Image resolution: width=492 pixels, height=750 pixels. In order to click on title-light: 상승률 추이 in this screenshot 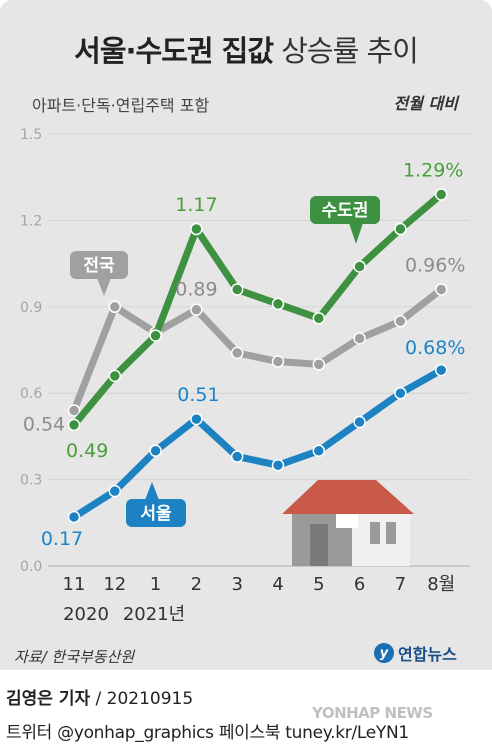, I will do `click(350, 51)`.